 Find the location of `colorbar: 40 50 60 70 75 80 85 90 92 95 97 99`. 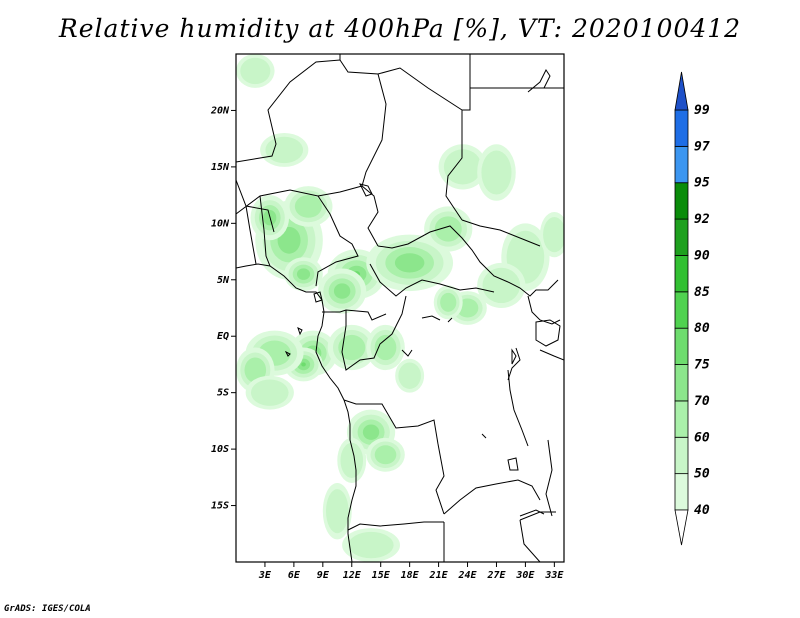

colorbar: 40 50 60 70 75 80 85 90 92 95 97 99 is located at coordinates (692, 308).